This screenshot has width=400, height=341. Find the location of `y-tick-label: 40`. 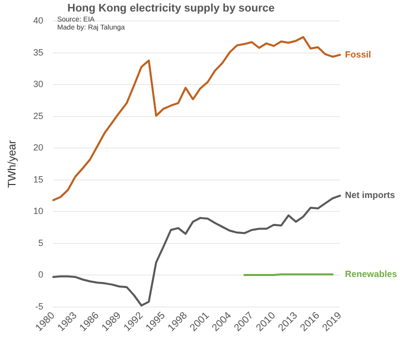

y-tick-label: 40 is located at coordinates (38, 21).